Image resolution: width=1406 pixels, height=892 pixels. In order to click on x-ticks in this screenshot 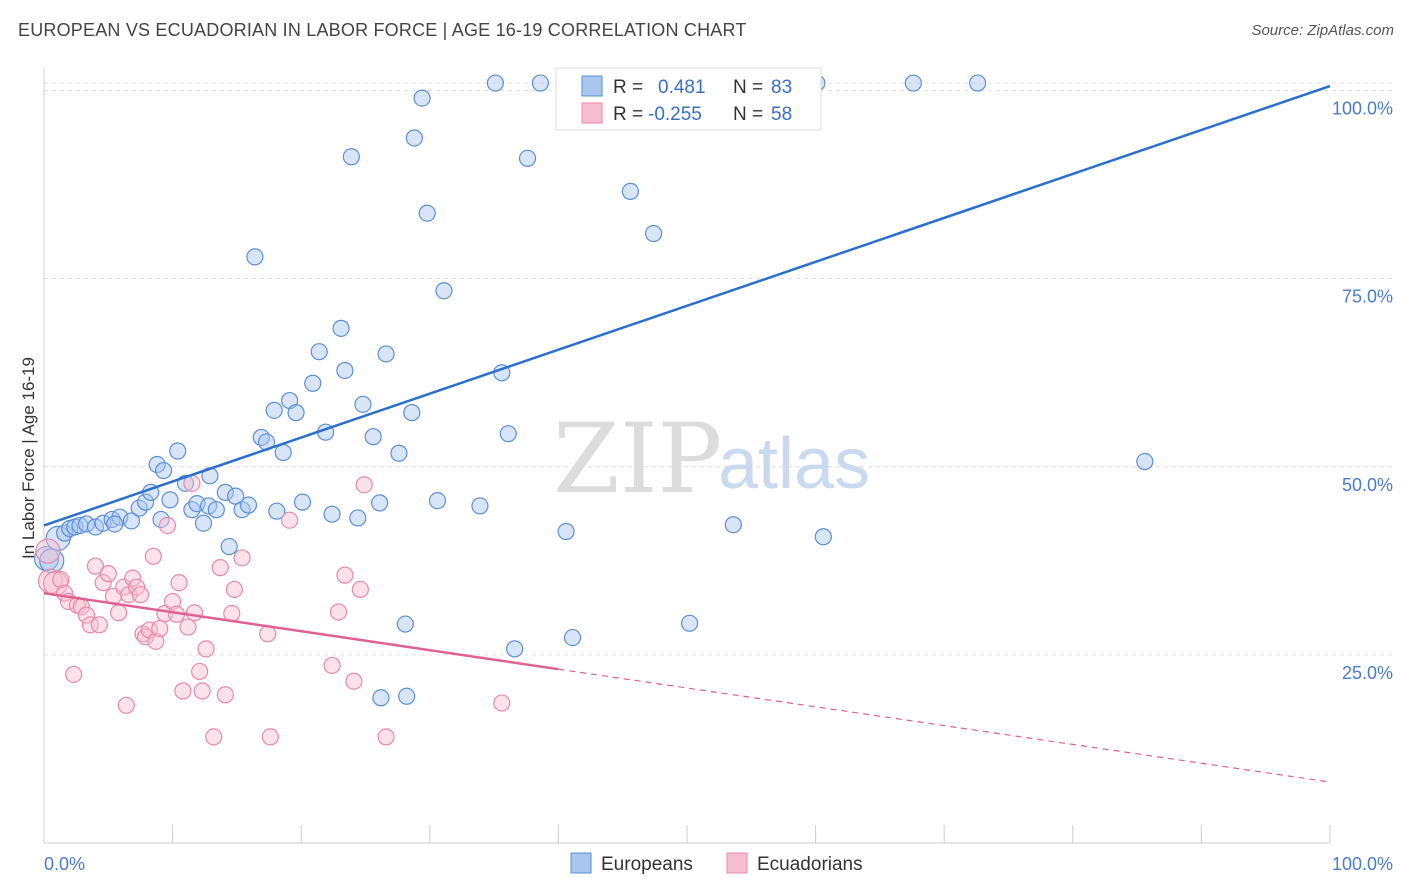, I will do `click(687, 834)`.